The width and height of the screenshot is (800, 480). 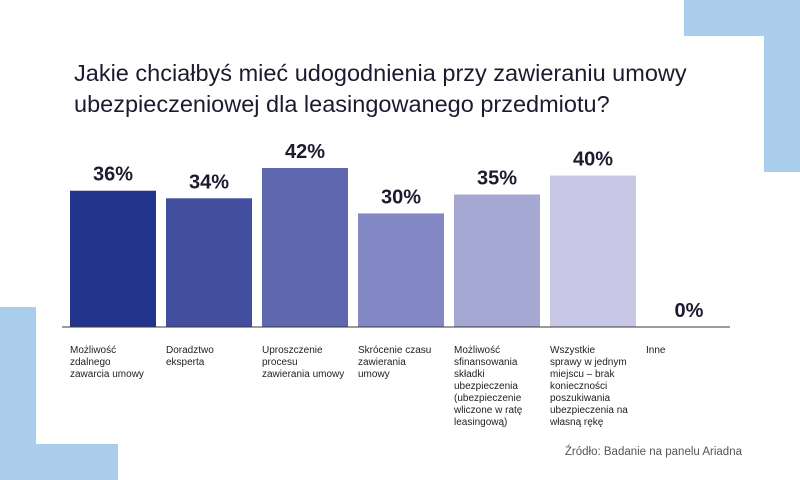 I want to click on source-note: Źródło: Badanie na panelu Ariadna, so click(x=653, y=452).